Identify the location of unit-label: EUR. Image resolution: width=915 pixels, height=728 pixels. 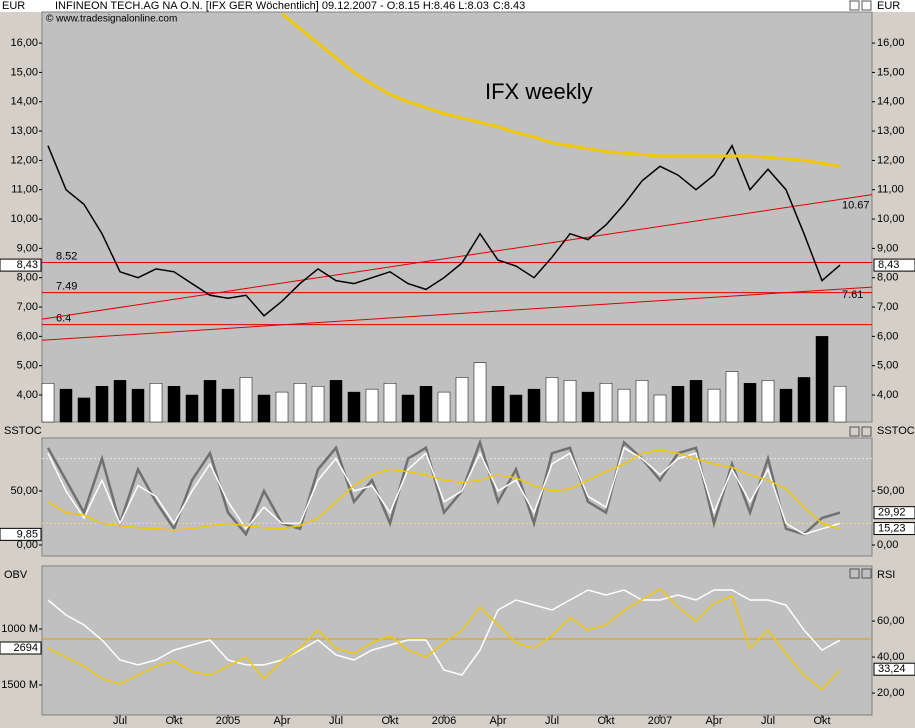
(888, 6).